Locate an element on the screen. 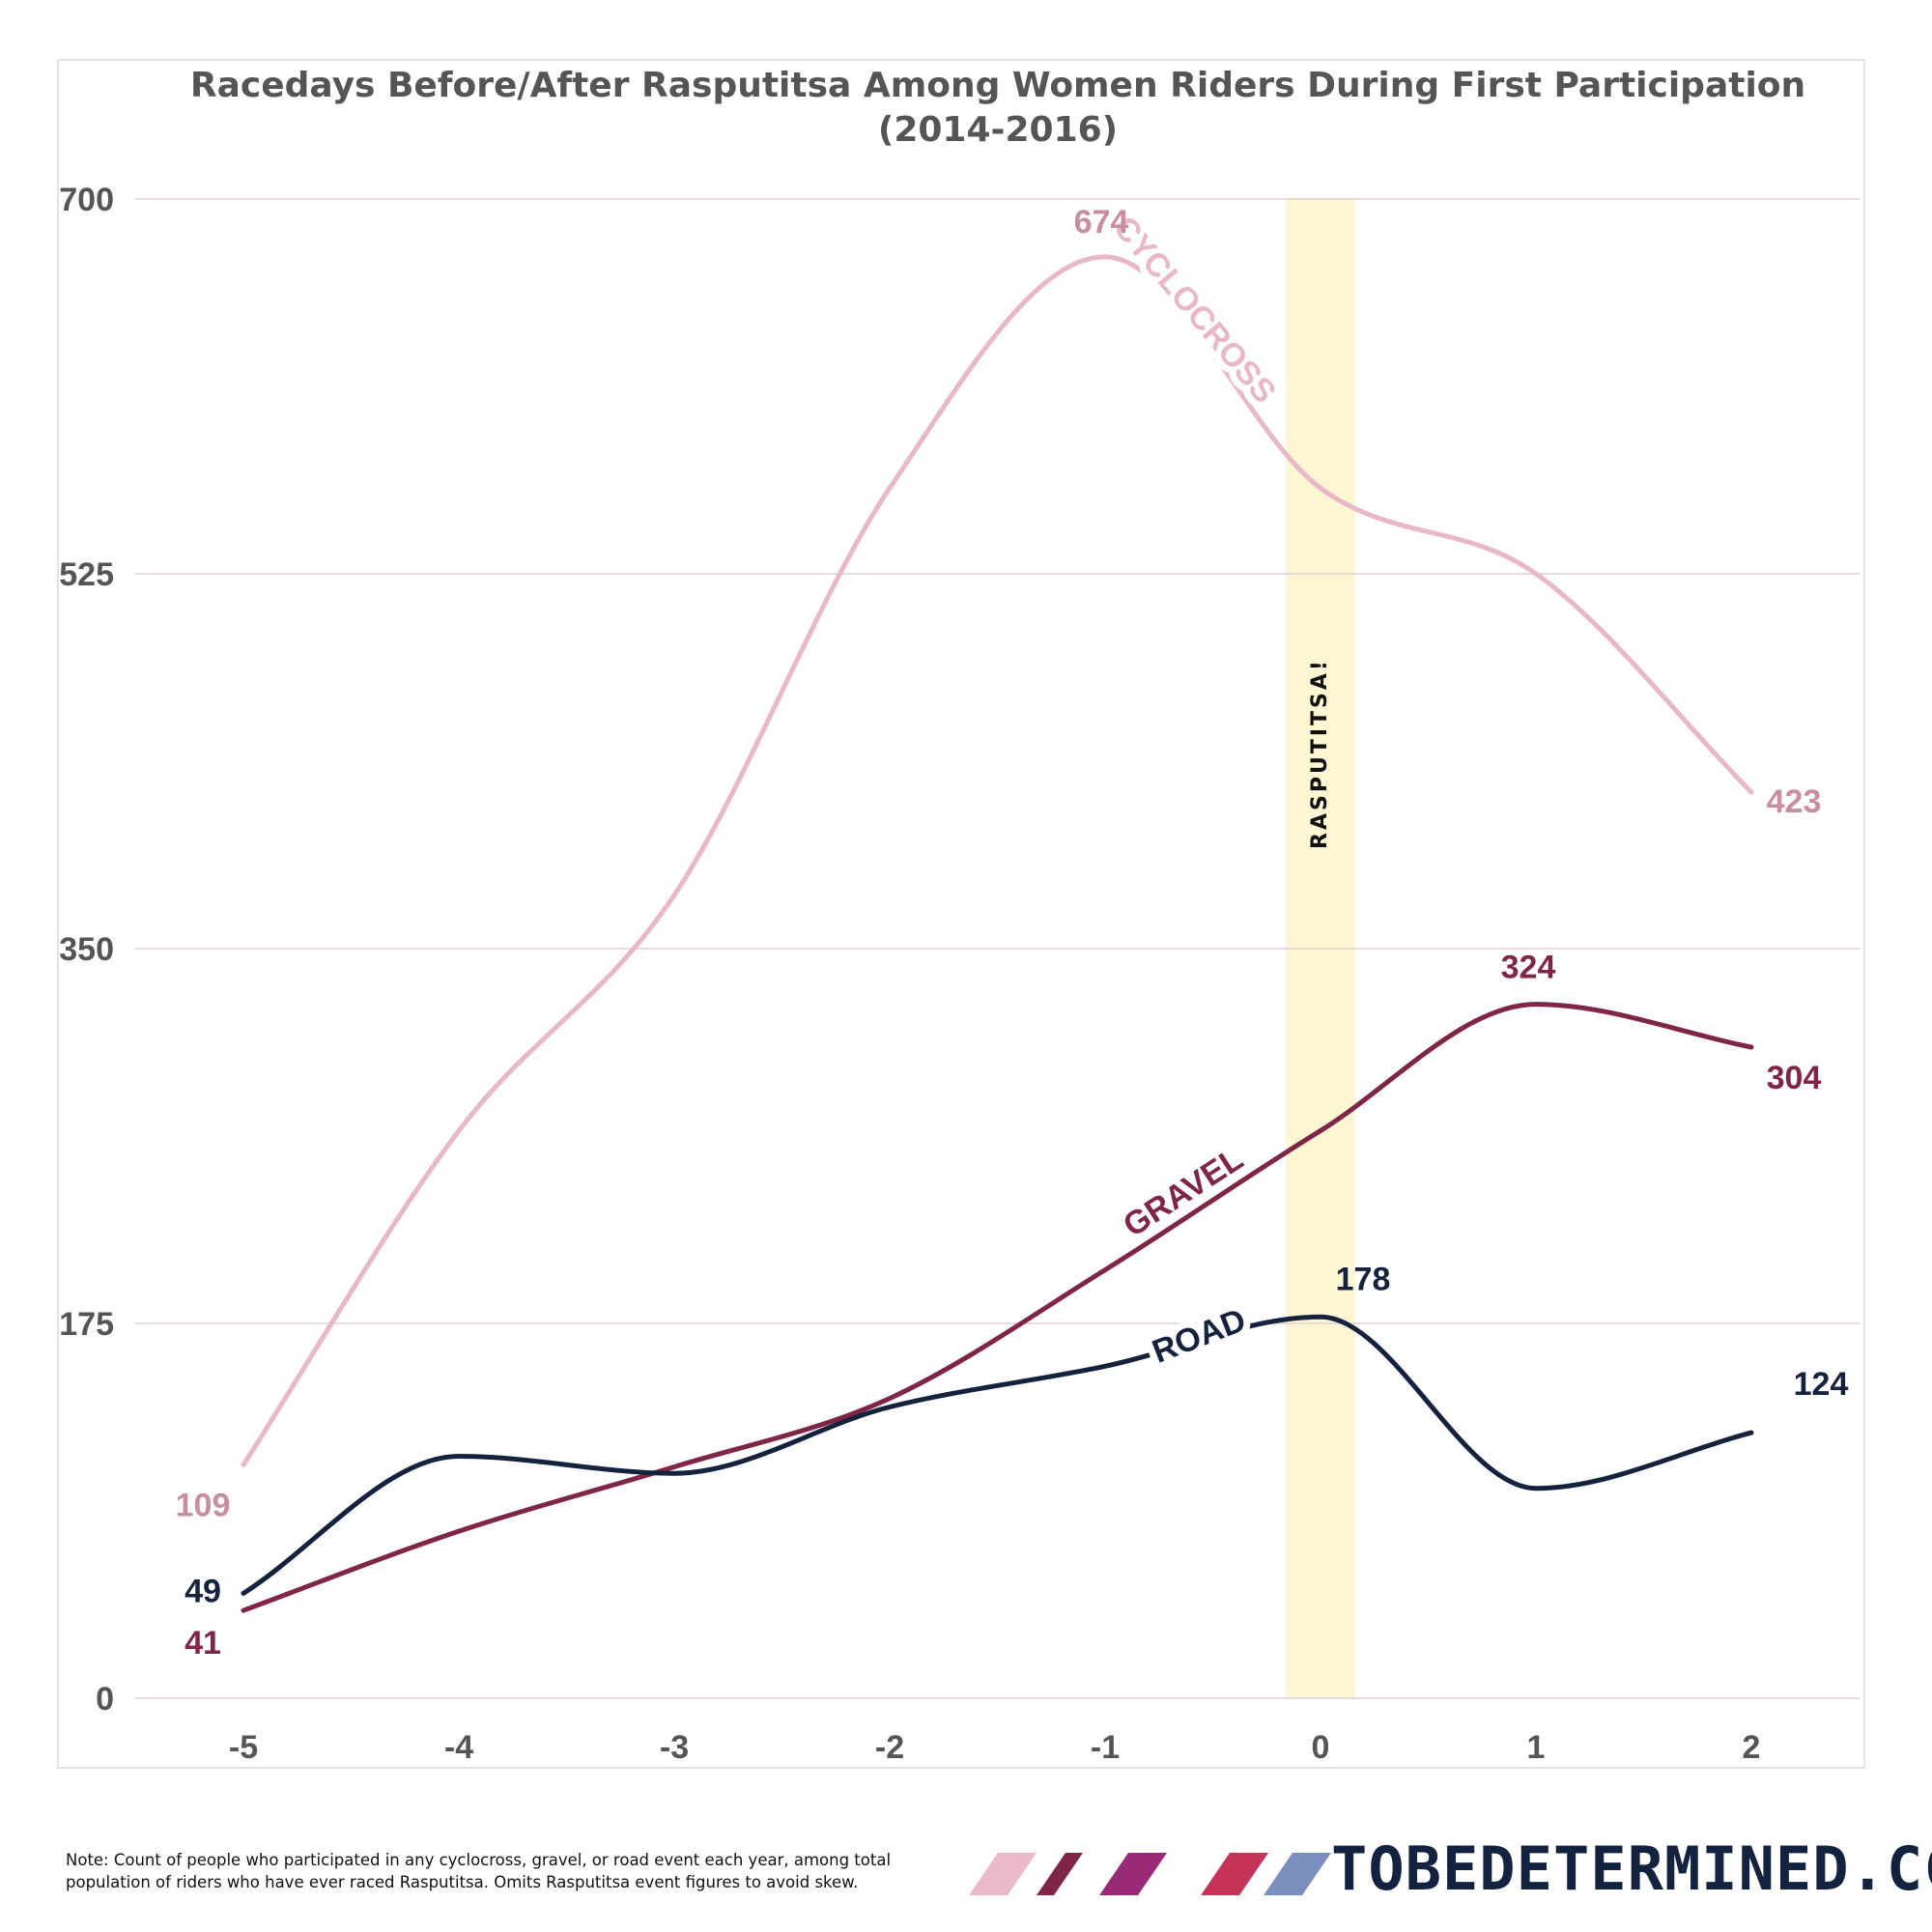 The image size is (1932, 1932). y-tick-label-525: 525 is located at coordinates (86, 574).